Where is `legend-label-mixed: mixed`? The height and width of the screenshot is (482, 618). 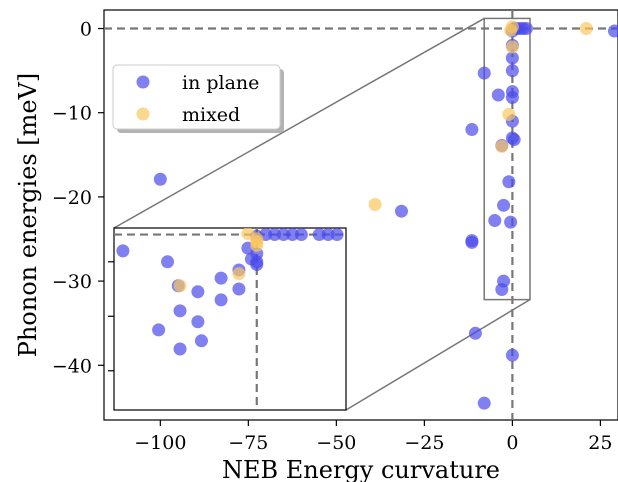 legend-label-mixed: mixed is located at coordinates (211, 115).